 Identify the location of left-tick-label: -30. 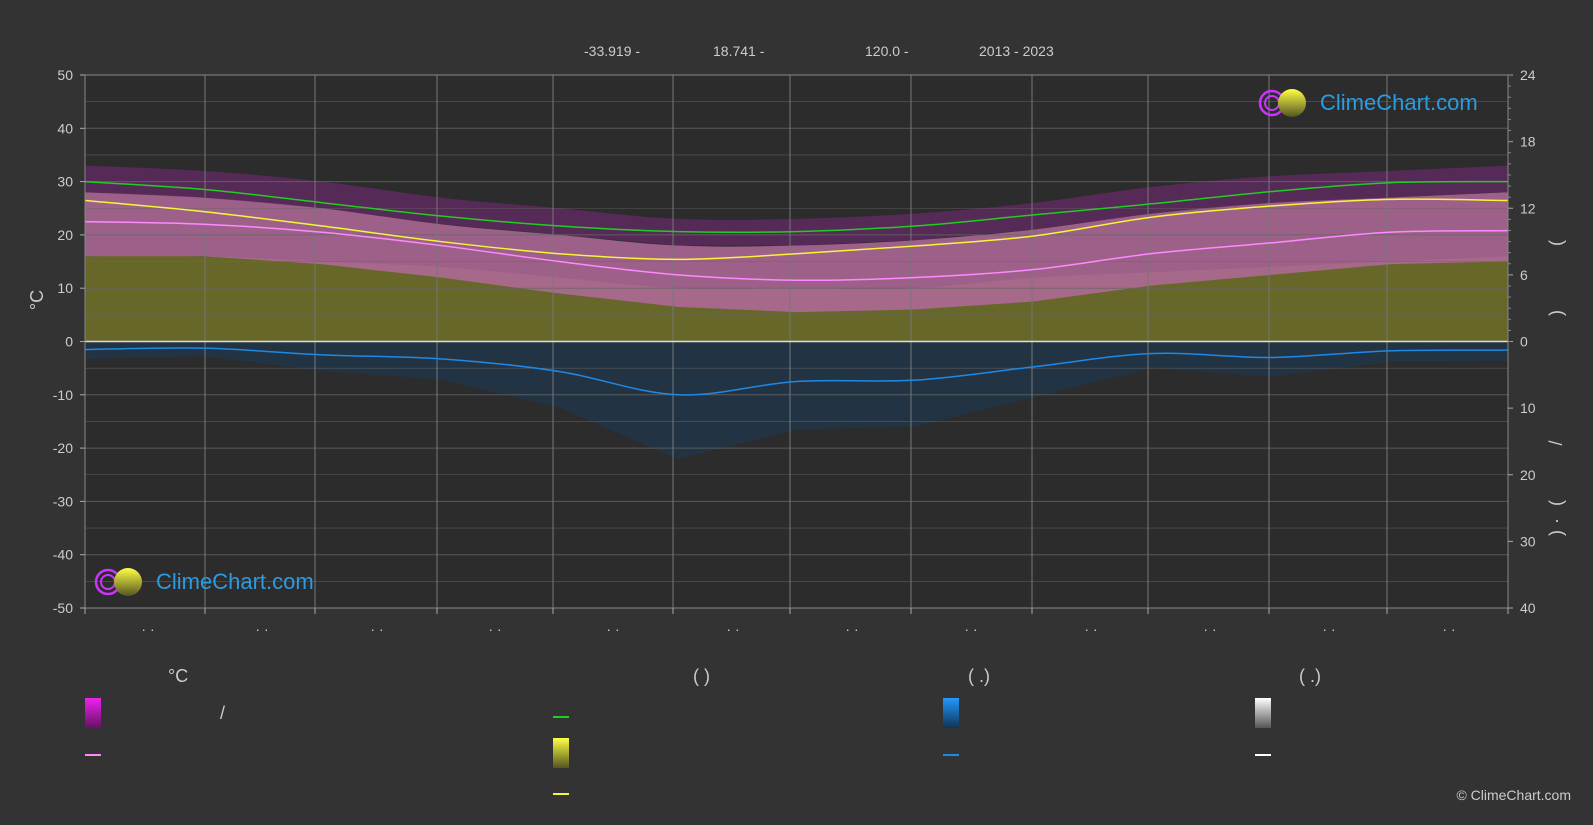
(63, 501).